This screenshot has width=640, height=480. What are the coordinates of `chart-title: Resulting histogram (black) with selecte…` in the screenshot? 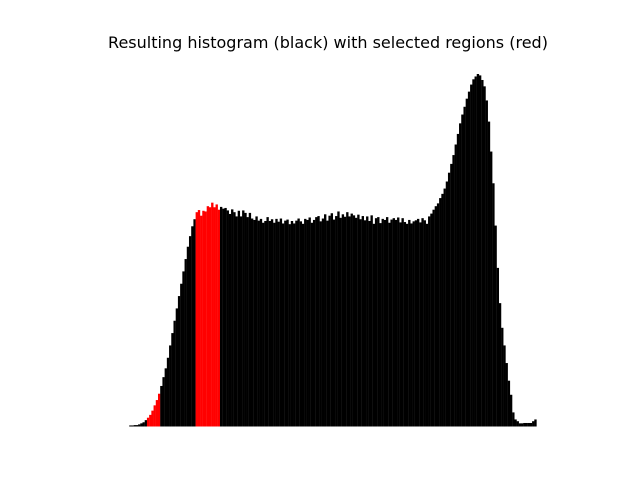 It's located at (328, 42).